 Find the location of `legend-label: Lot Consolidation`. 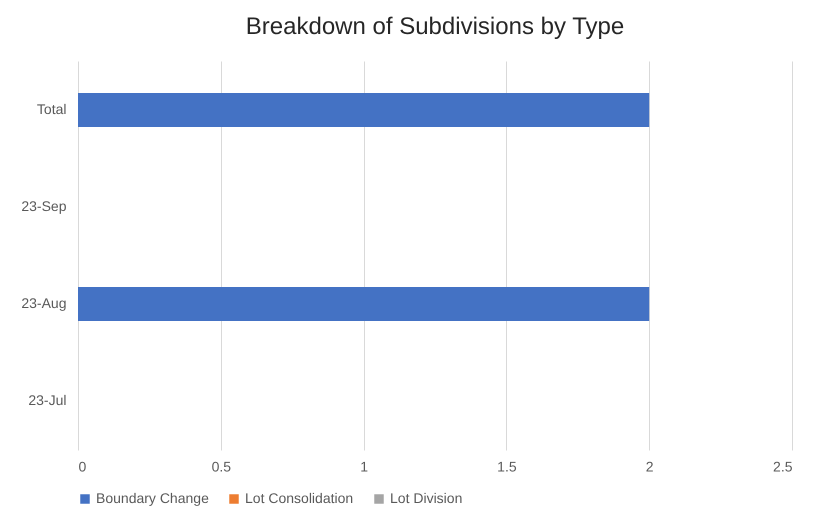

legend-label: Lot Consolidation is located at coordinates (299, 498).